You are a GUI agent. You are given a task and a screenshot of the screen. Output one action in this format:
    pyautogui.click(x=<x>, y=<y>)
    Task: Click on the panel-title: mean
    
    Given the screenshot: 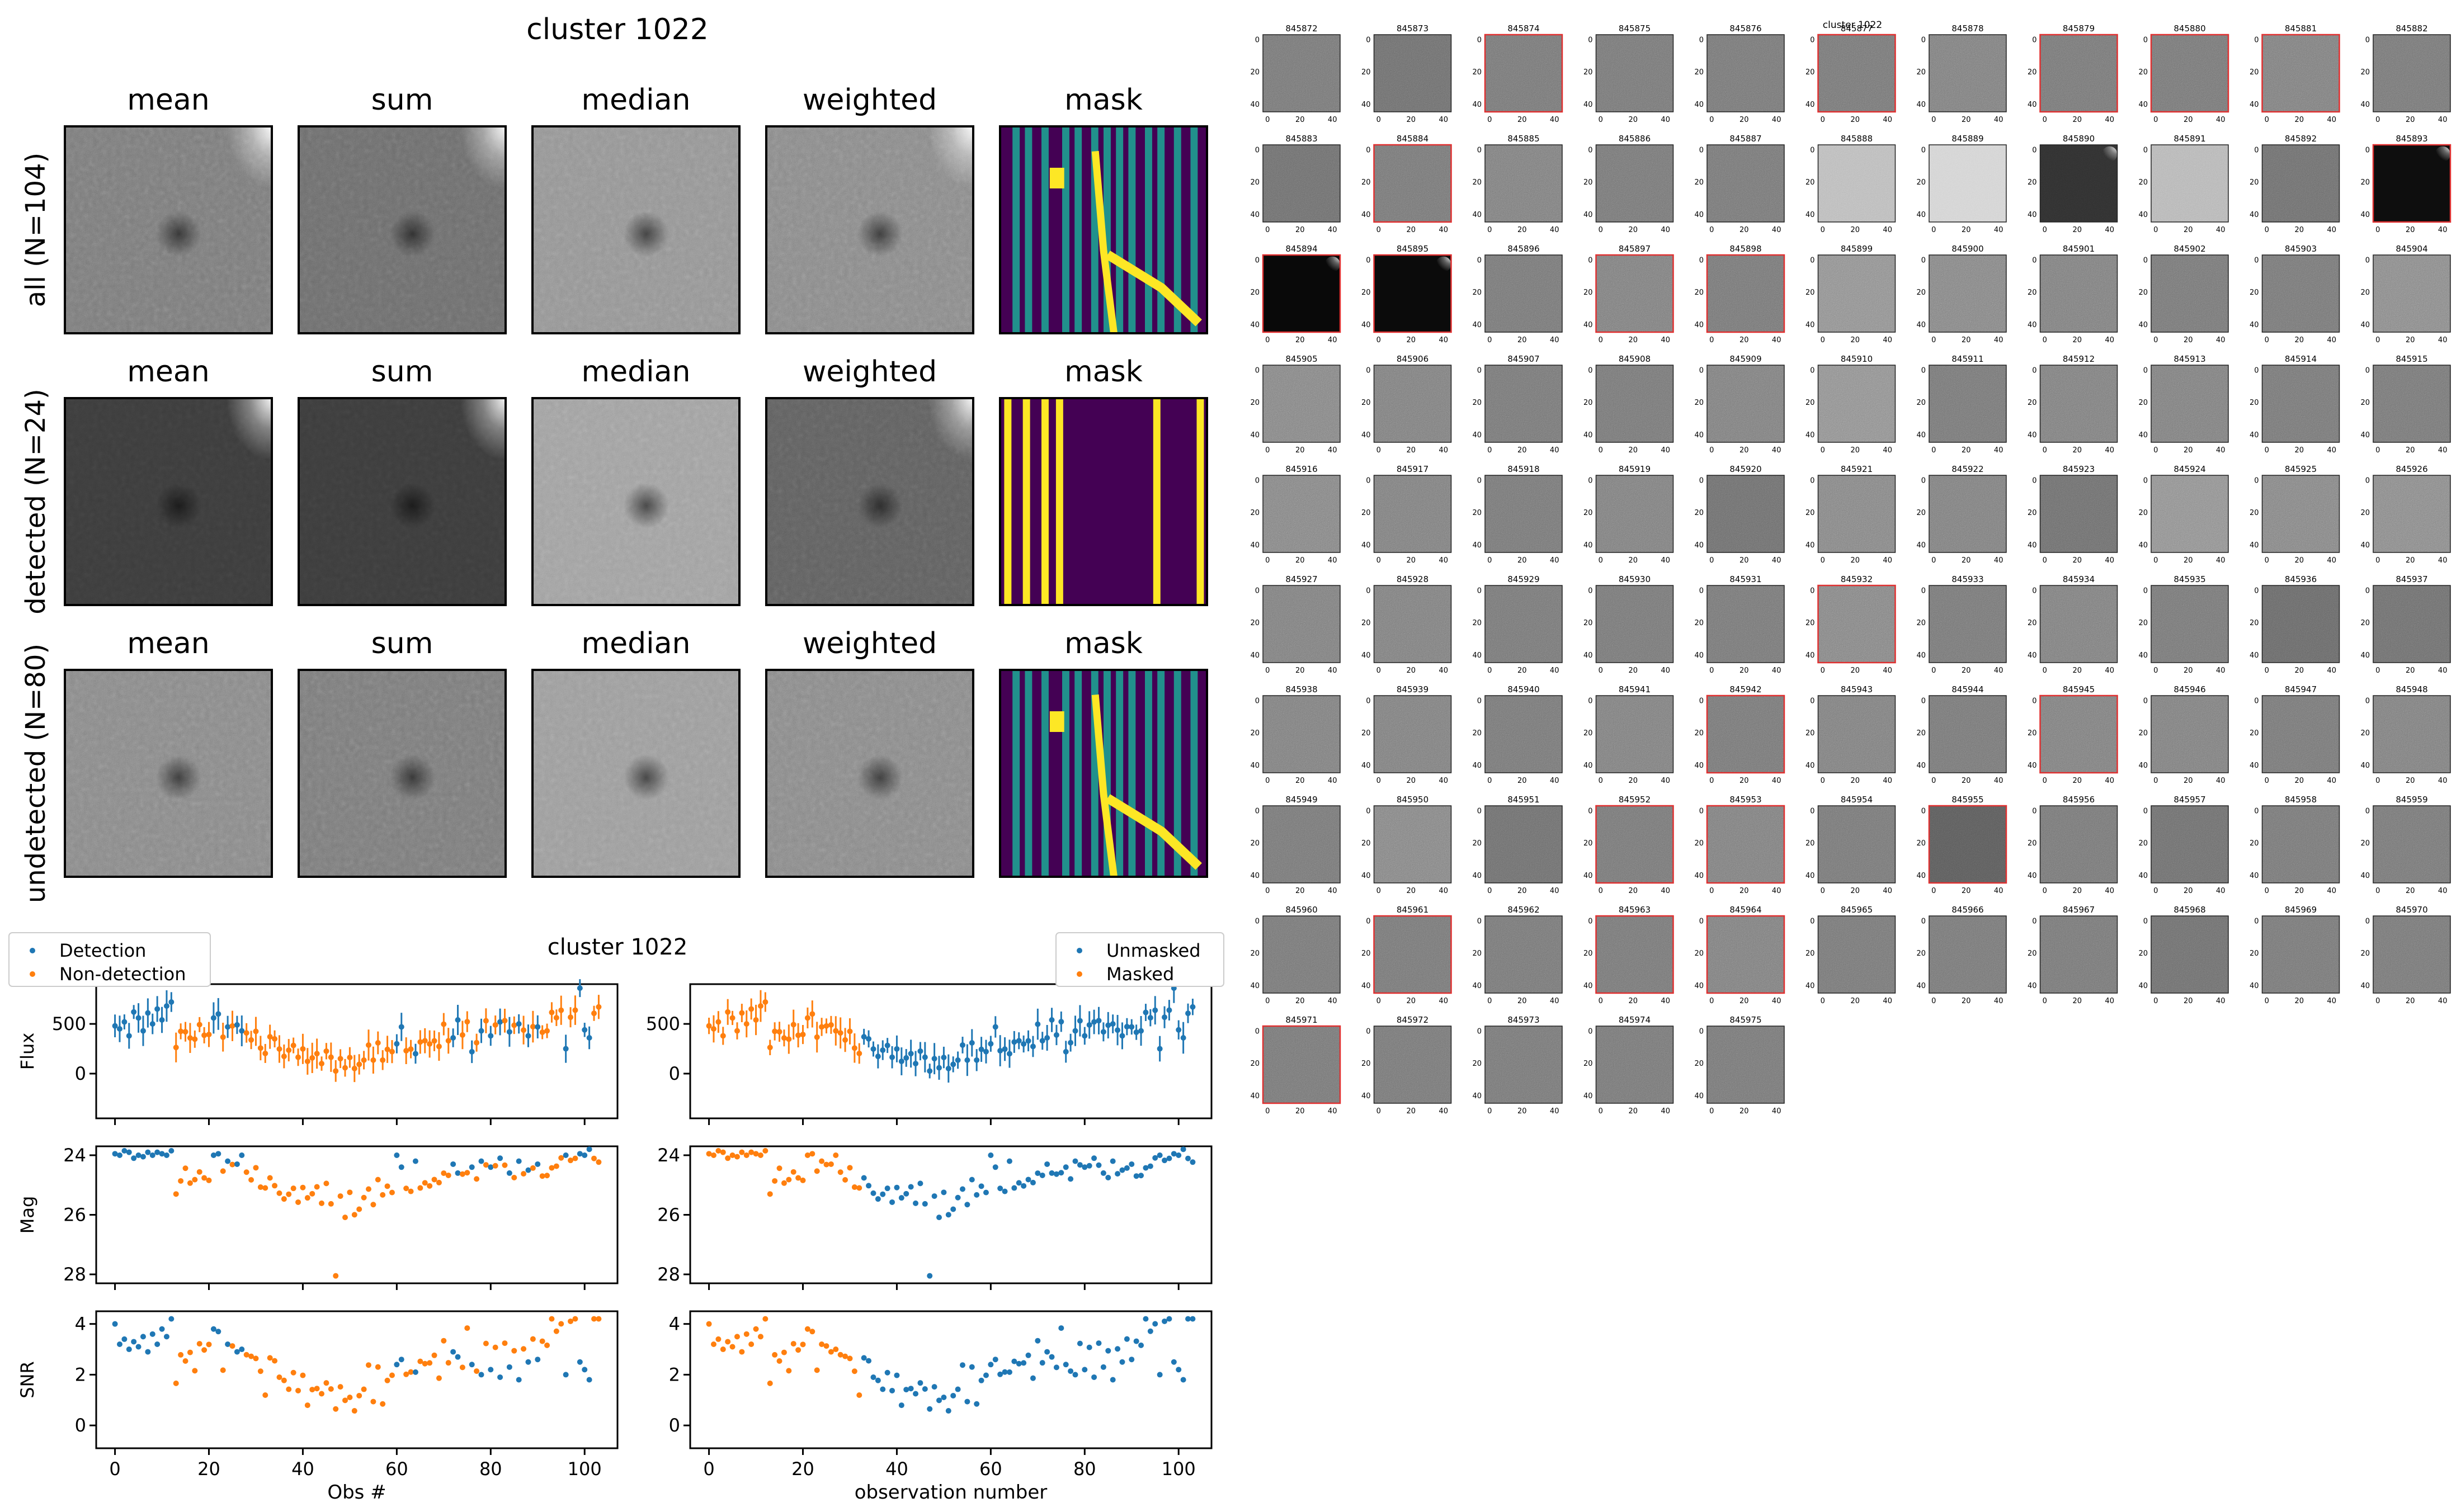 What is the action you would take?
    pyautogui.click(x=168, y=100)
    